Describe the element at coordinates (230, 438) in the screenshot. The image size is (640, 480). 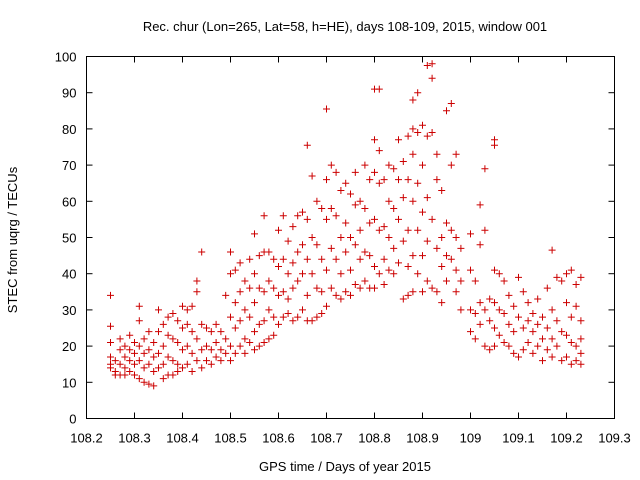
I see `x-tick-label: 108.5` at that location.